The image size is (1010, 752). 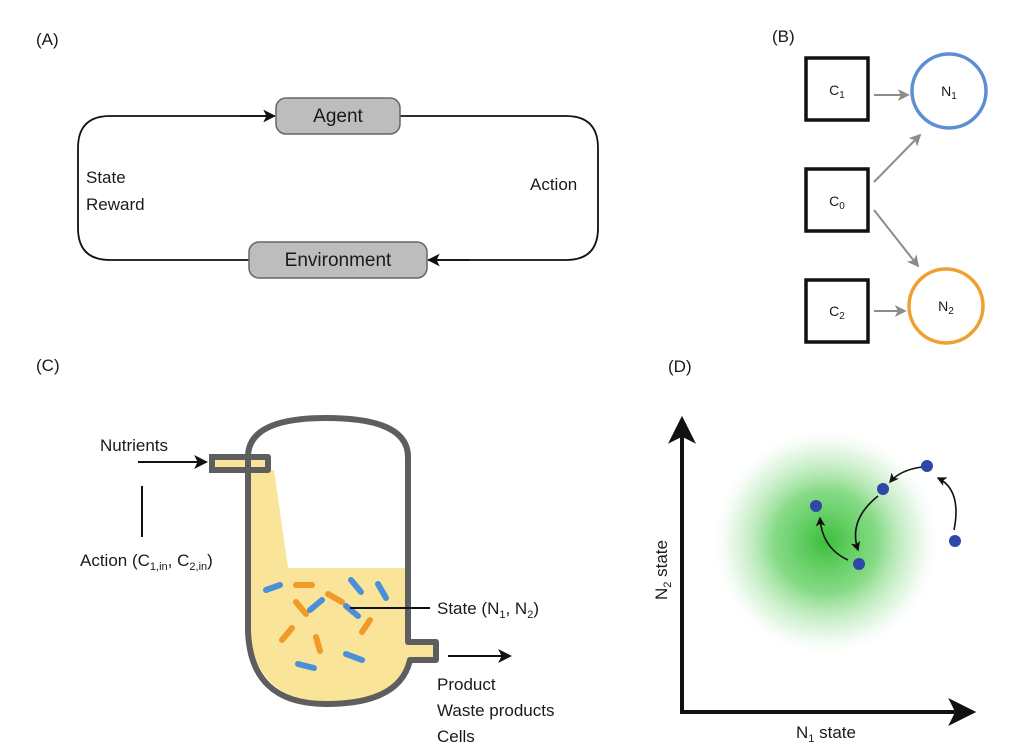 I want to click on waste-label: Waste products, so click(x=495, y=710).